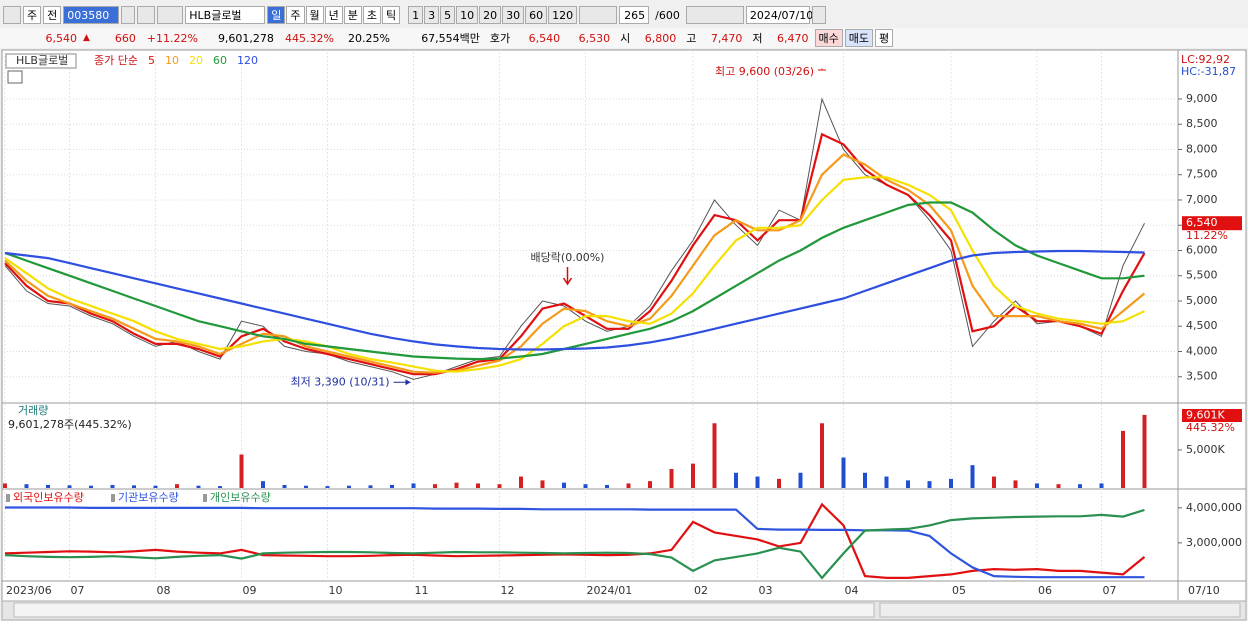  I want to click on interval-button: 5, so click(448, 15).